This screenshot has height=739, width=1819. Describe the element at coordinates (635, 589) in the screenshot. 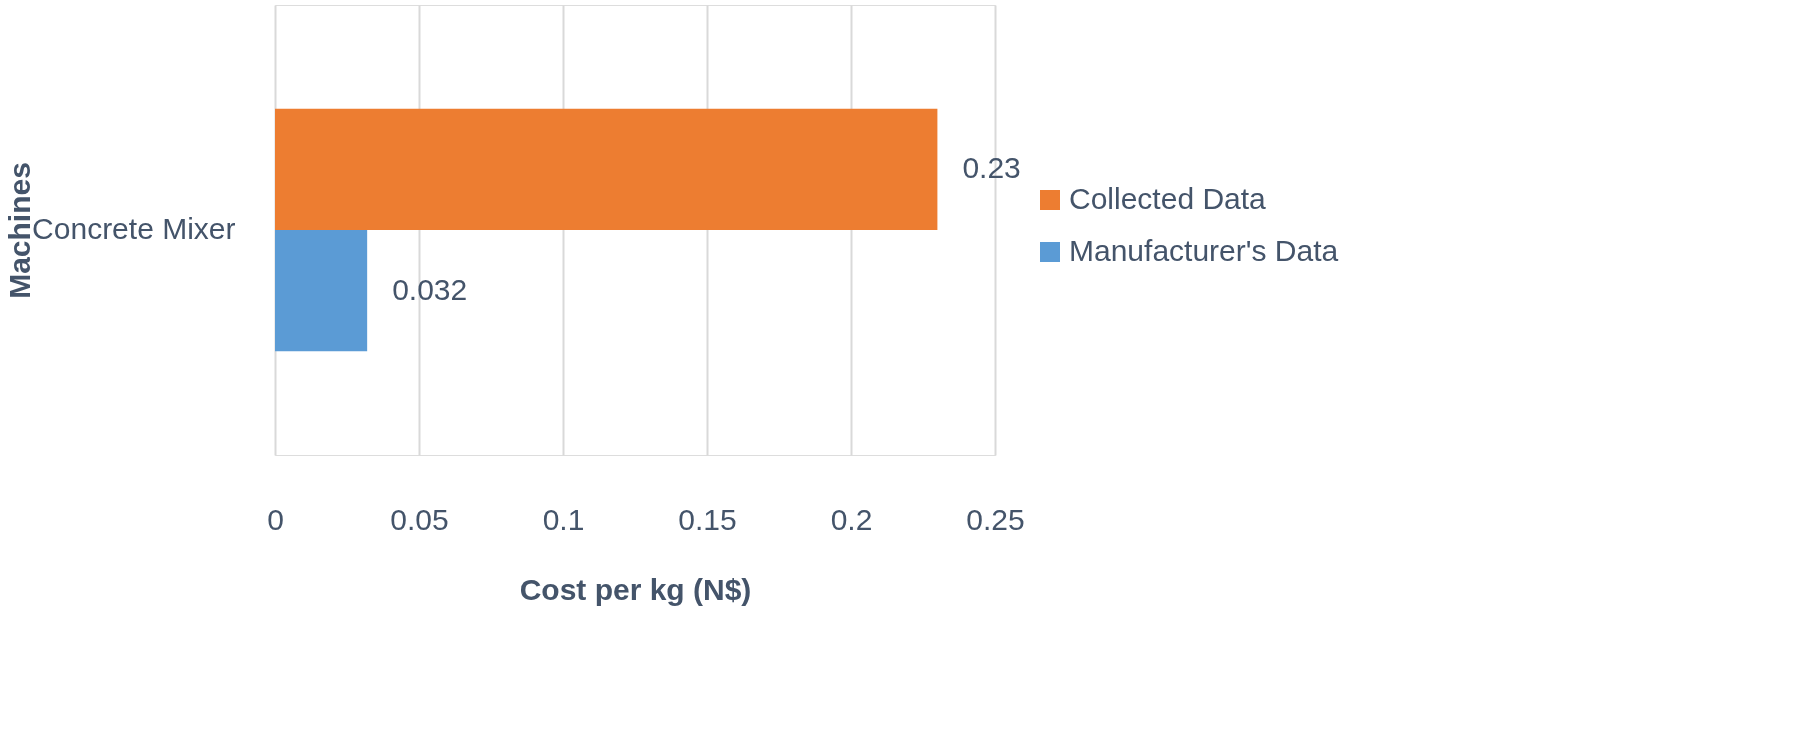

I see `x-axis-title: Cost per kg (N$)` at that location.